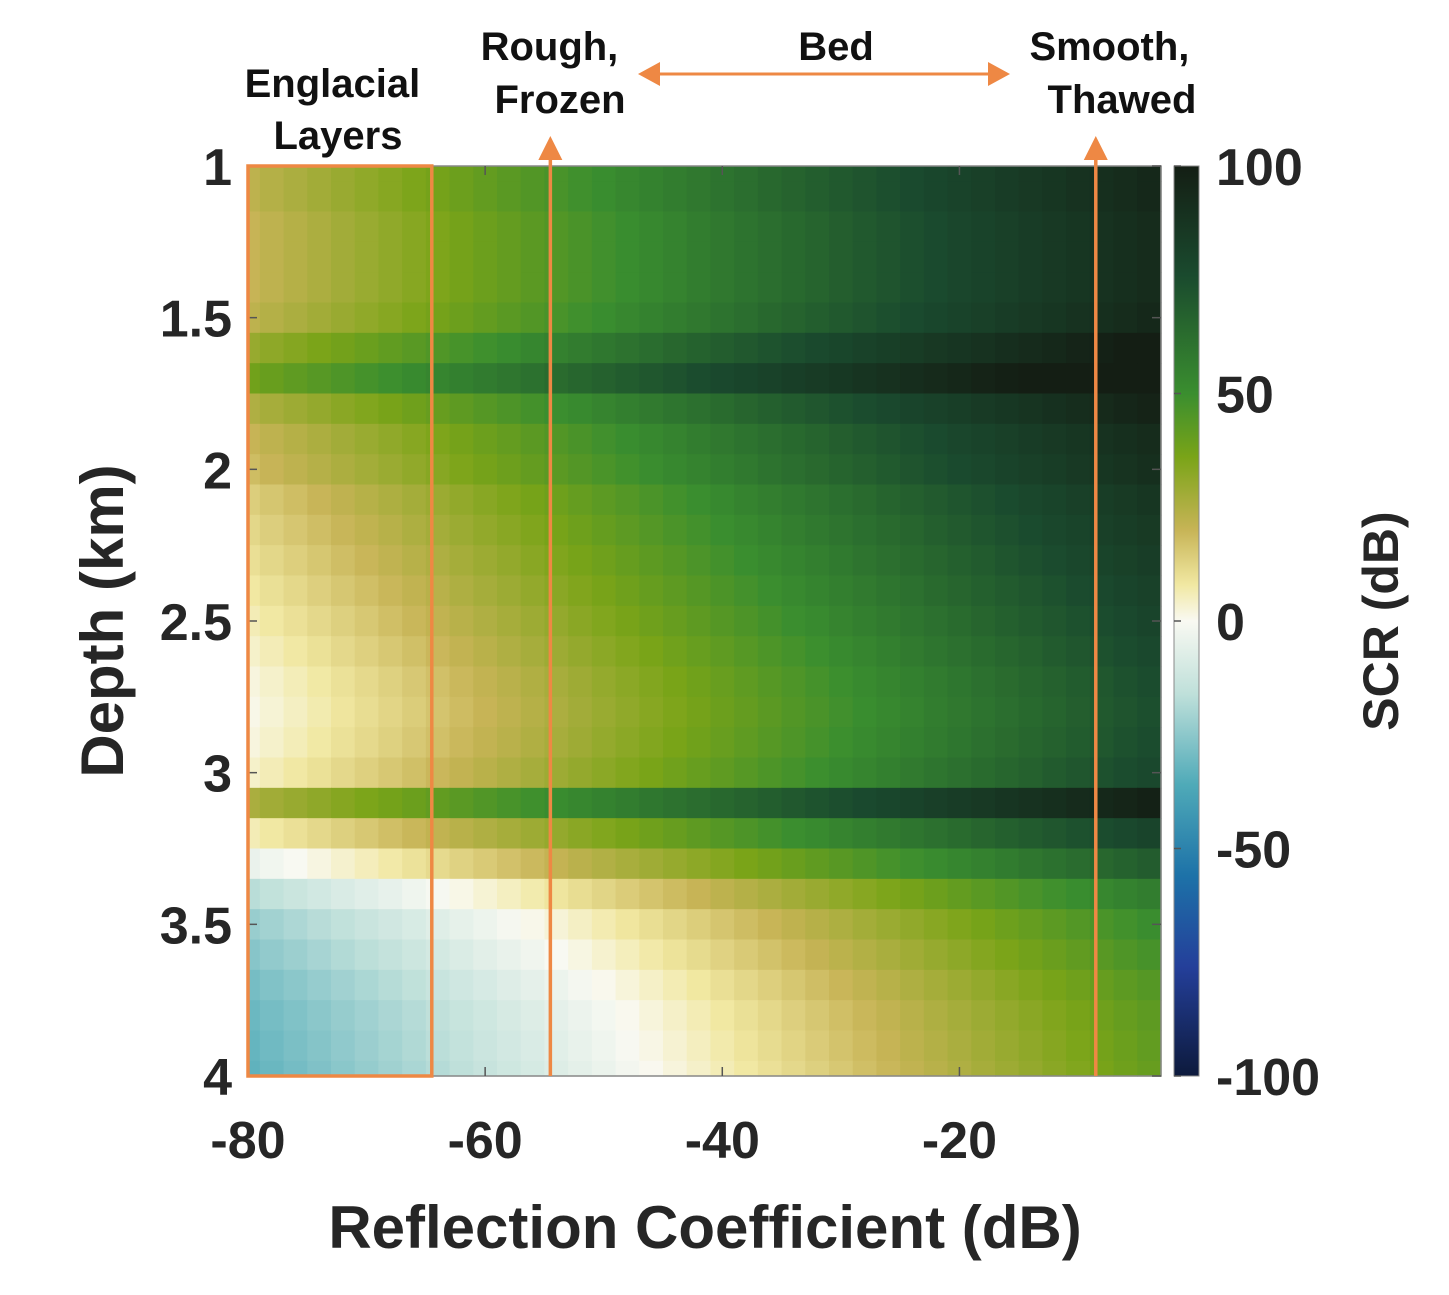 The height and width of the screenshot is (1295, 1449). Describe the element at coordinates (217, 1078) in the screenshot. I see `y-tick-label: 4` at that location.